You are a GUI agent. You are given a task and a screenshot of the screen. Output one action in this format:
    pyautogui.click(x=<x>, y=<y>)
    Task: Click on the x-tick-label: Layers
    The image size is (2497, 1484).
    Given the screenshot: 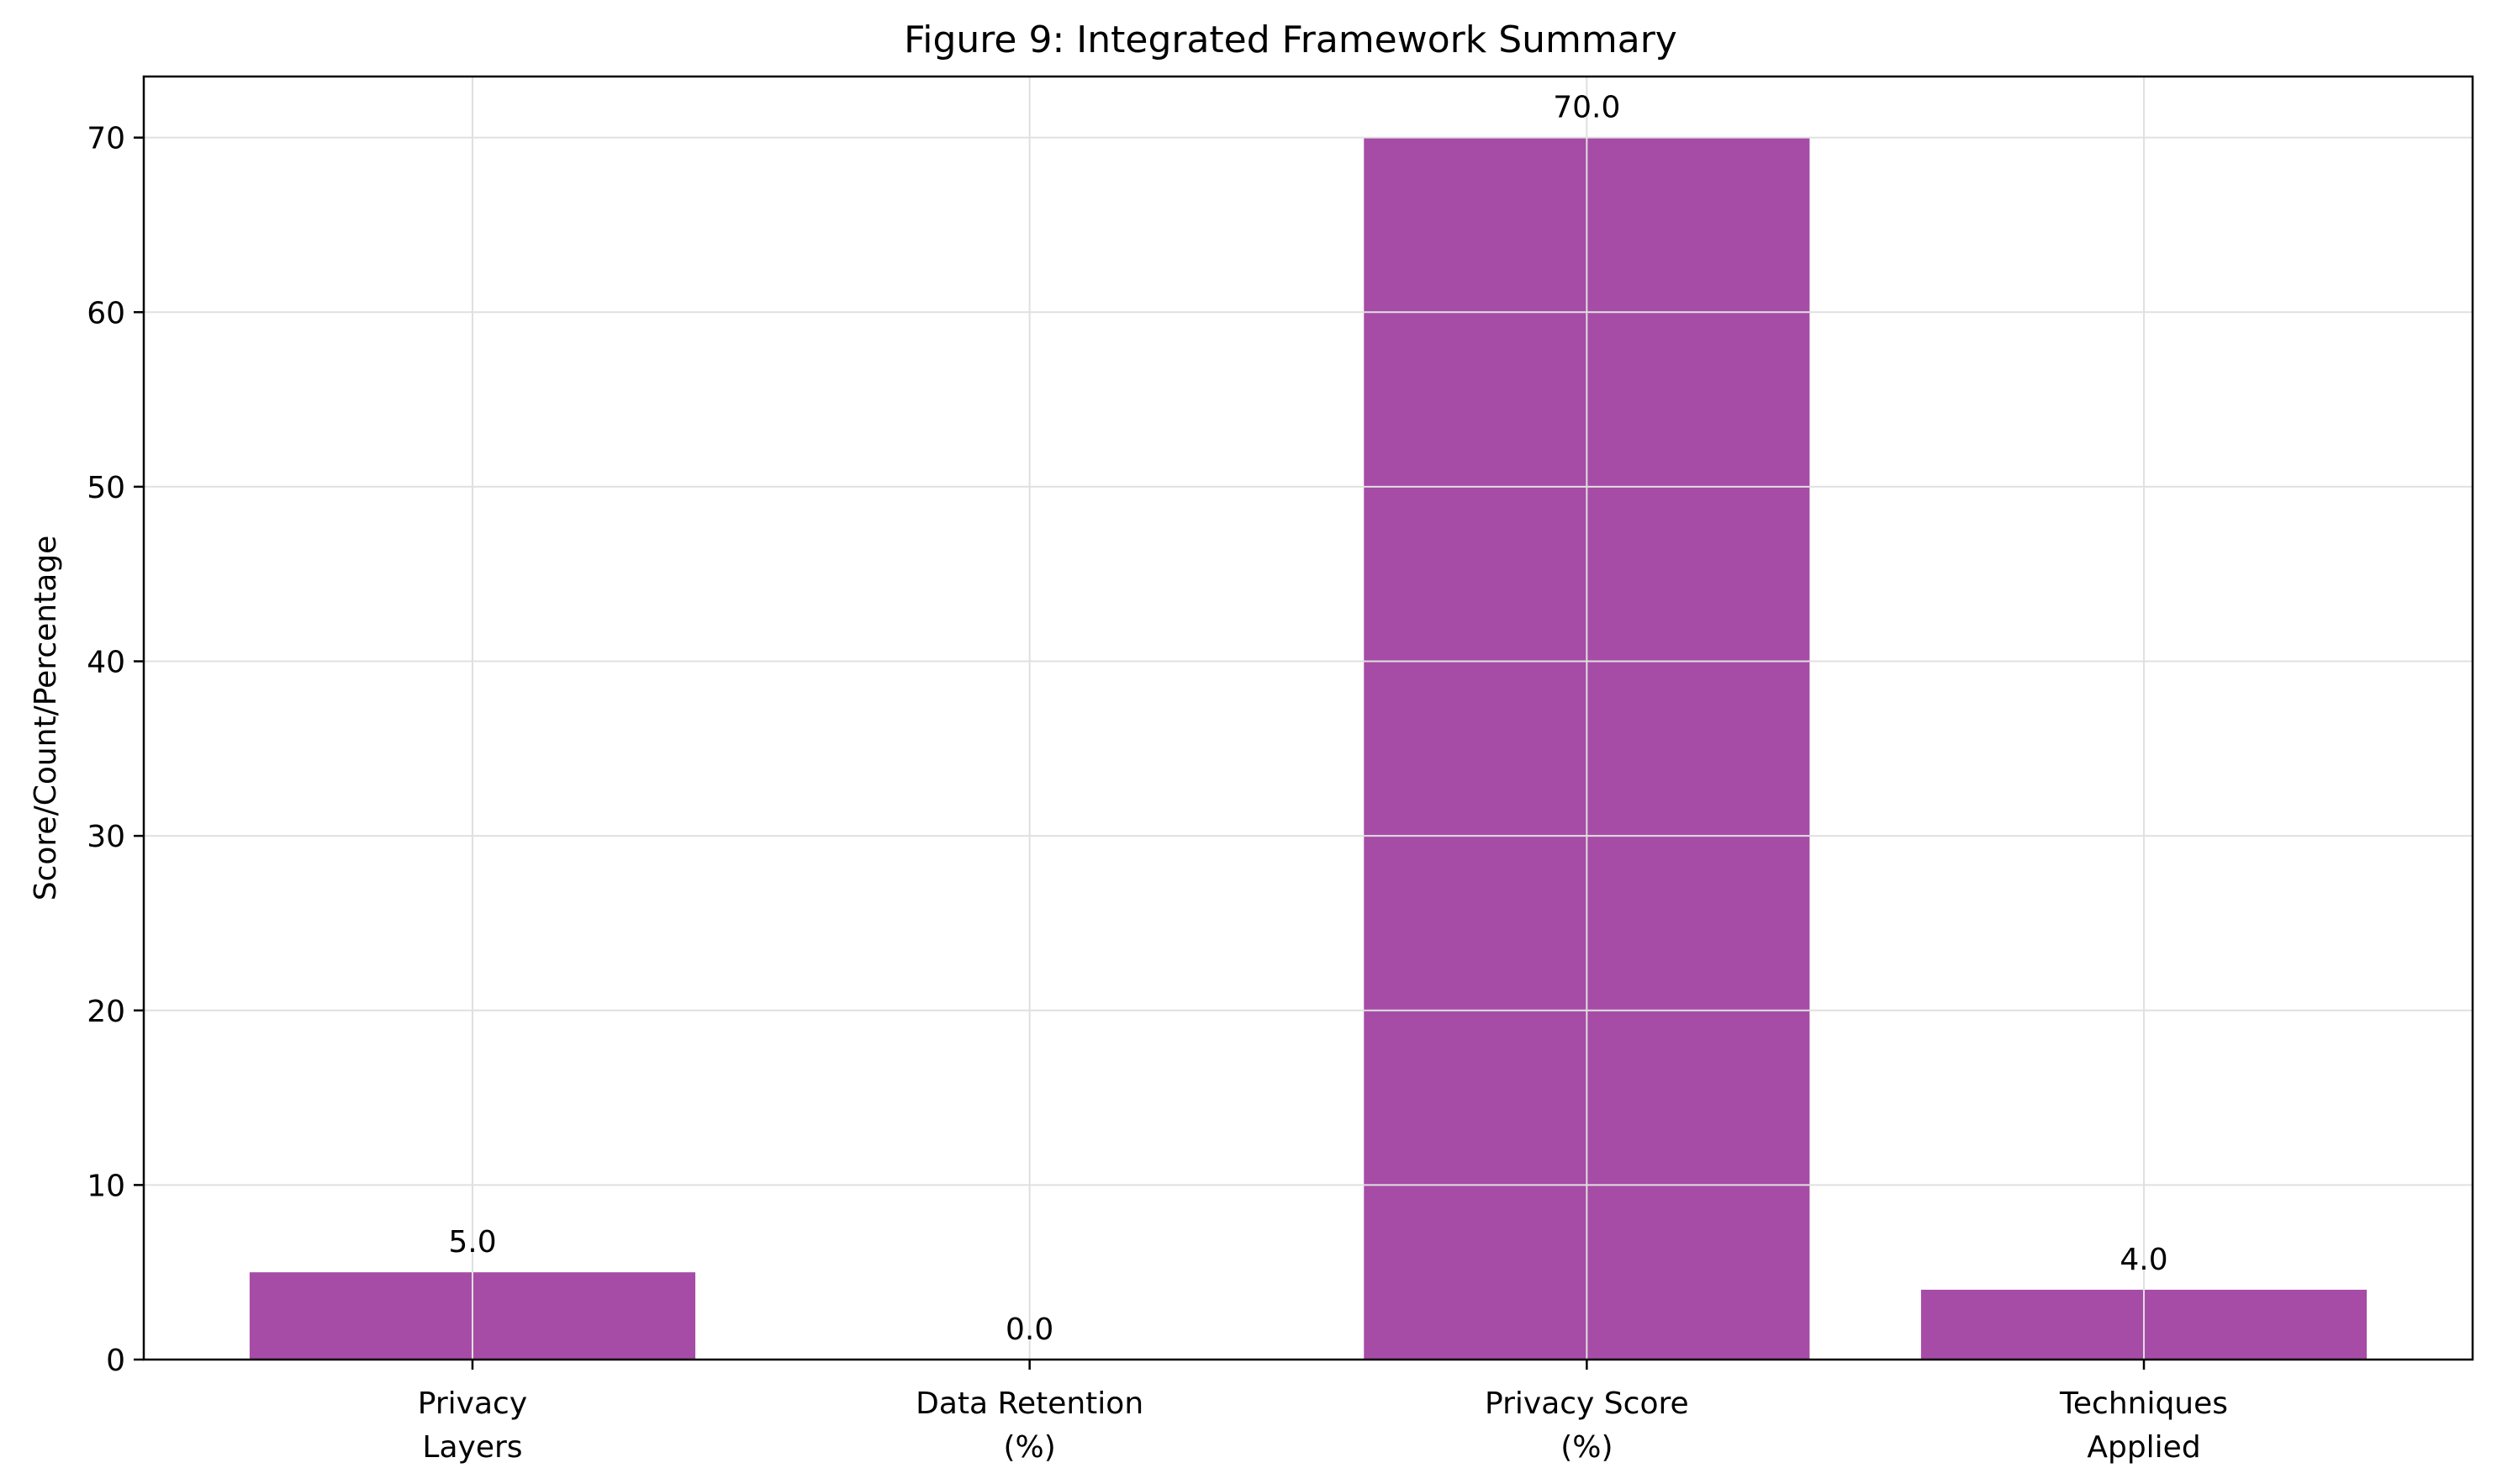 What is the action you would take?
    pyautogui.click(x=472, y=1447)
    